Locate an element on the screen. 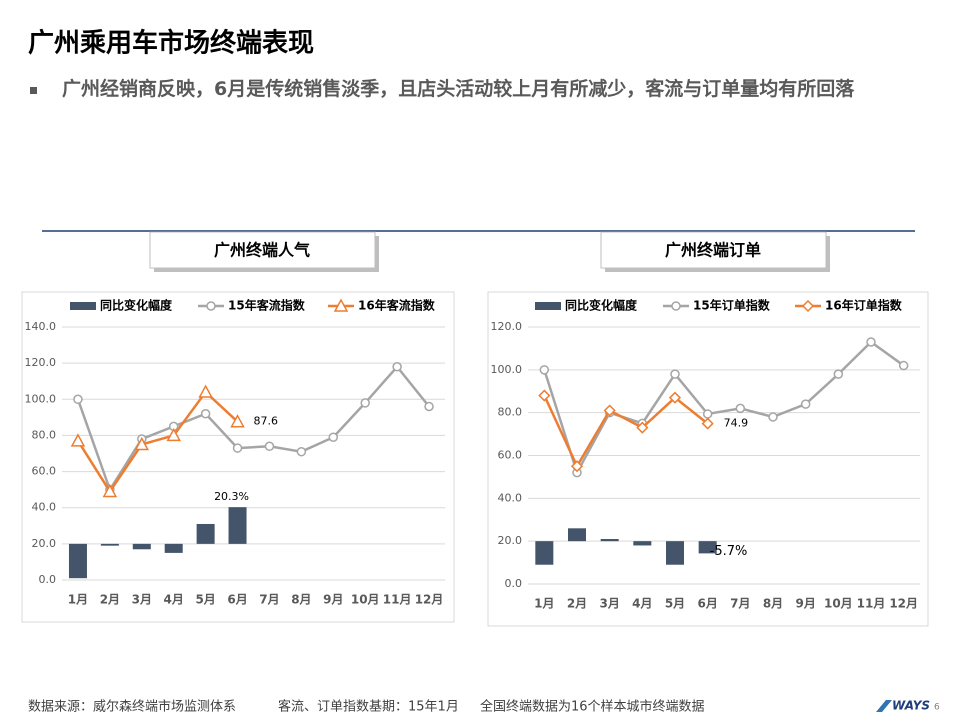 The image size is (960, 724). footer-base: 客流、订单指数基期：15年1月 is located at coordinates (368, 707).